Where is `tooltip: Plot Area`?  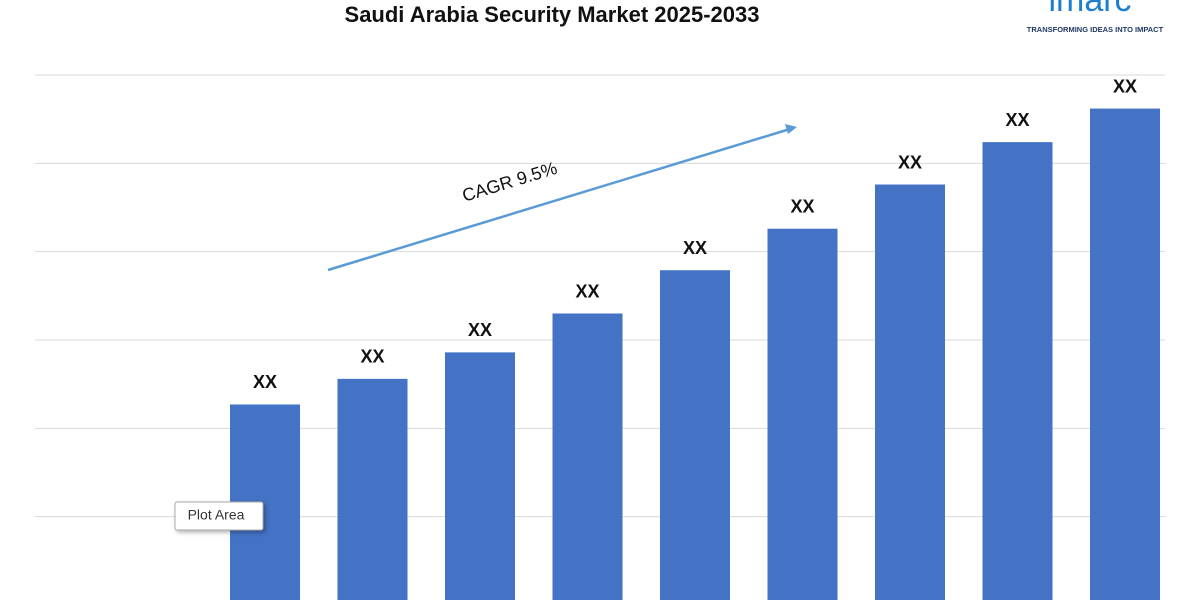
tooltip: Plot Area is located at coordinates (216, 515).